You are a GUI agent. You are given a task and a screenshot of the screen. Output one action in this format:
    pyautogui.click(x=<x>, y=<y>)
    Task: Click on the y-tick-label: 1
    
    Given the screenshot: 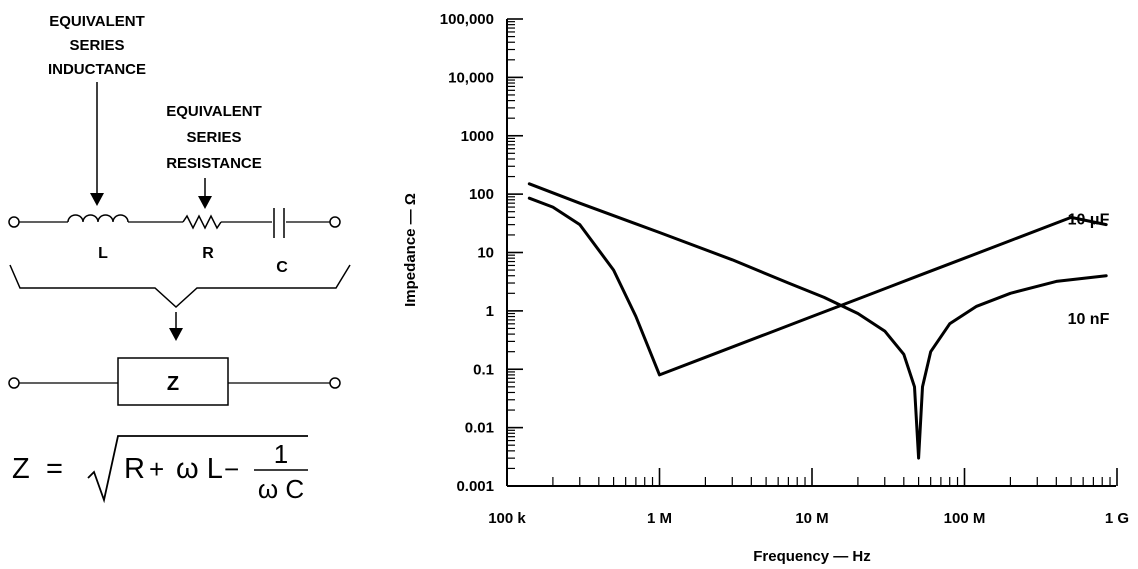 What is the action you would take?
    pyautogui.click(x=490, y=311)
    